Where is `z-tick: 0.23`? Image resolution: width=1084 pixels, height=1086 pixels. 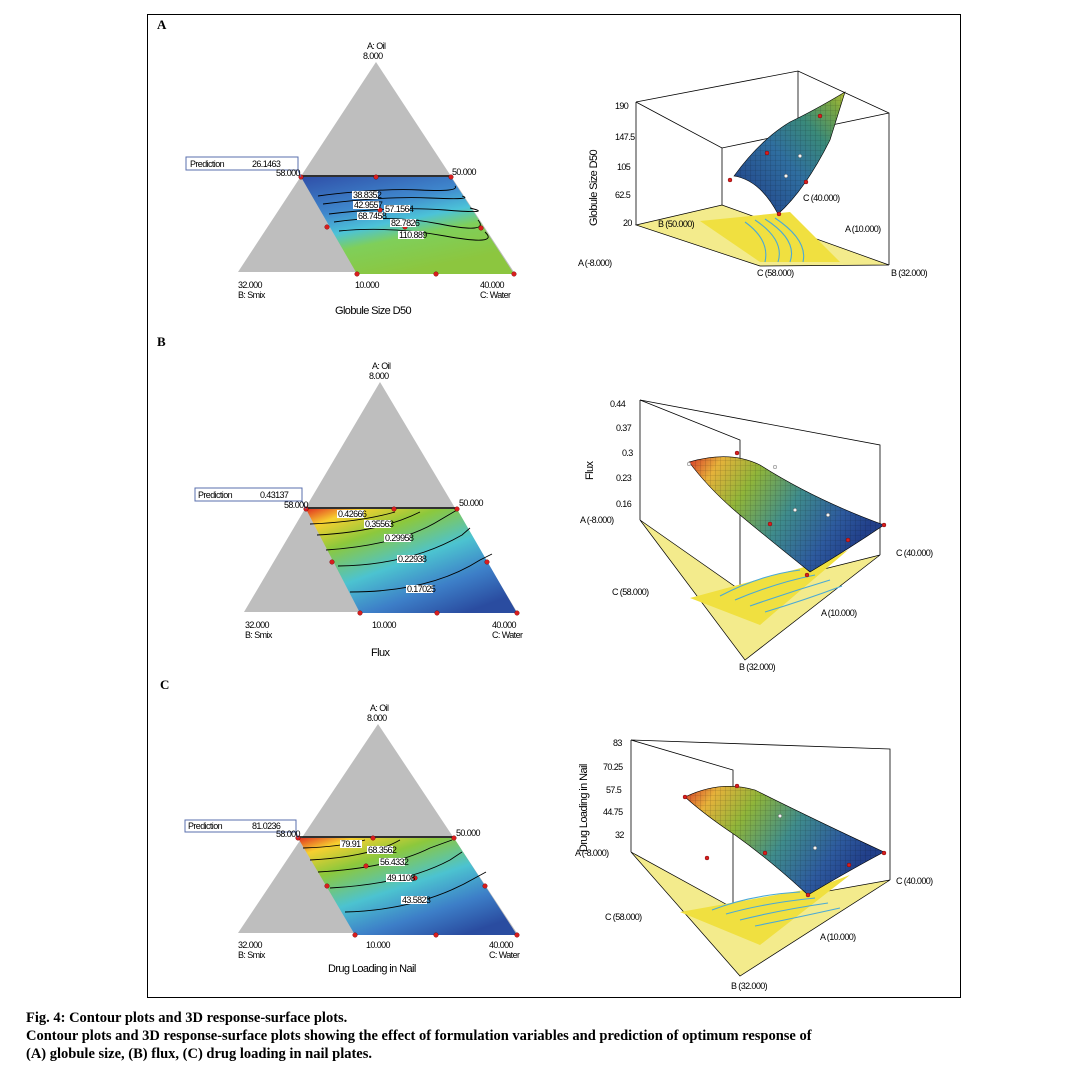
z-tick: 0.23 is located at coordinates (624, 478).